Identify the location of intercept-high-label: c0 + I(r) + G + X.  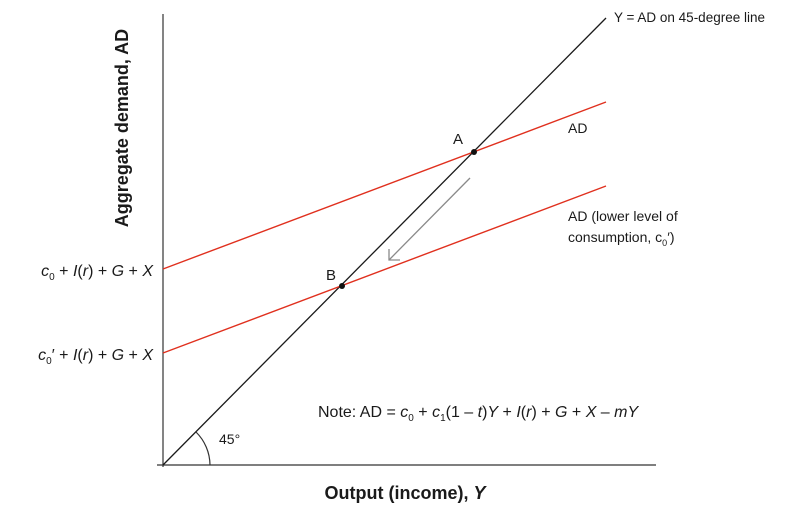
(97, 273).